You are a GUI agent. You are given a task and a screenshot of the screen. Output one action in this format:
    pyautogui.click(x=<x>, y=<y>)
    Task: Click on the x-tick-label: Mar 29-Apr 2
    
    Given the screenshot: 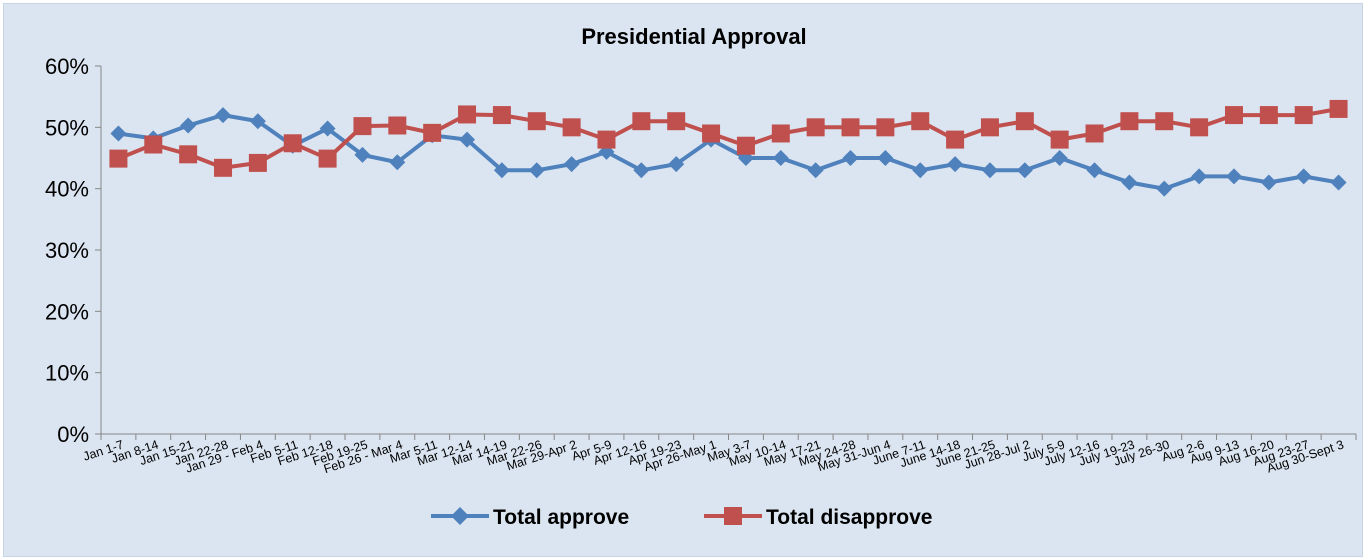 What is the action you would take?
    pyautogui.click(x=542, y=456)
    